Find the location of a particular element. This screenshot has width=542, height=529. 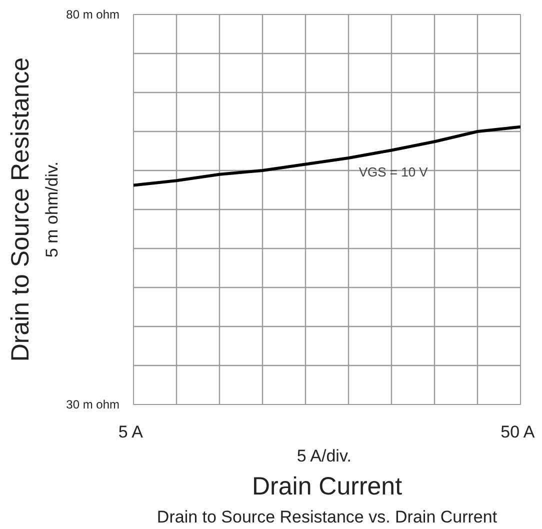

y-tick-label: 80 m ohm is located at coordinates (93, 15).